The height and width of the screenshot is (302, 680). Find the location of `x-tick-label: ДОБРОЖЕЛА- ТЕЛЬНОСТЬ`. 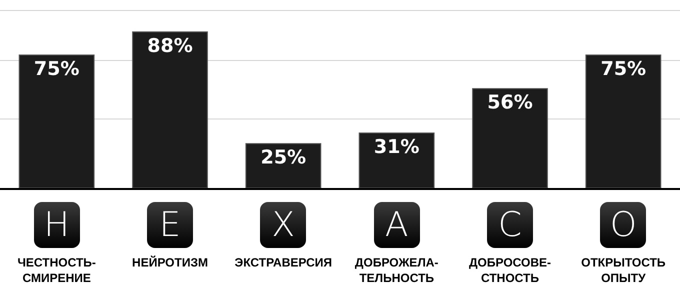

x-tick-label: ДОБРОЖЕЛА- ТЕЛЬНОСТЬ is located at coordinates (396, 270).